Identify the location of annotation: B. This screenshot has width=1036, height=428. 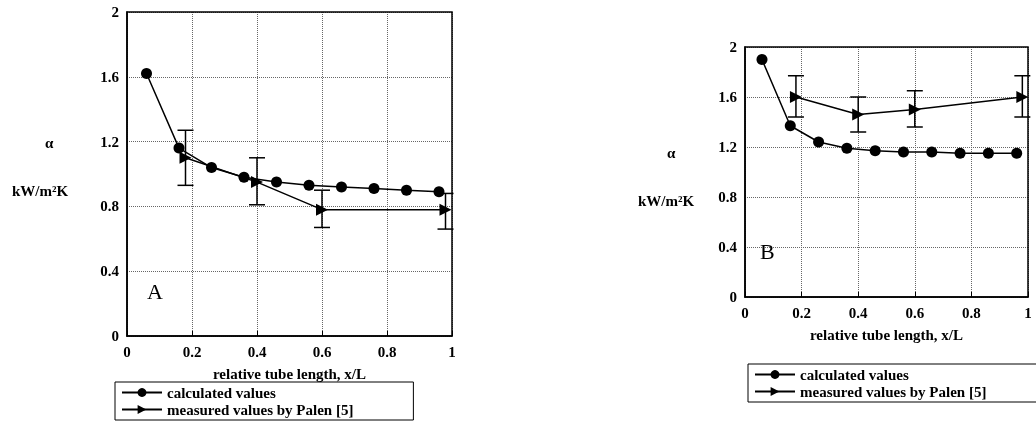
(767, 251).